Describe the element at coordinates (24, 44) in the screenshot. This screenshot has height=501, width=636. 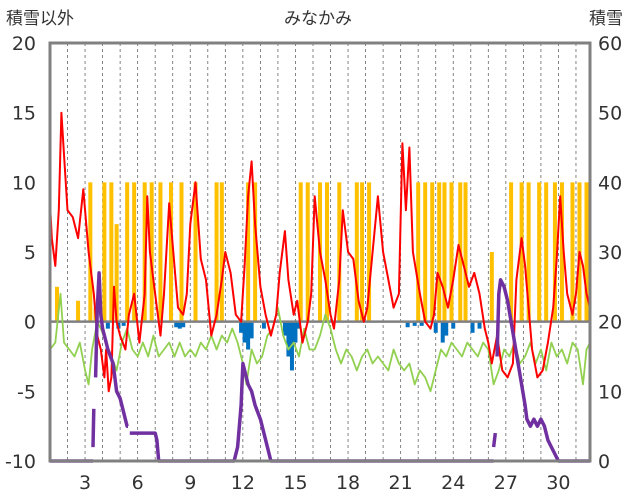
I see `left-tick-label: 20` at that location.